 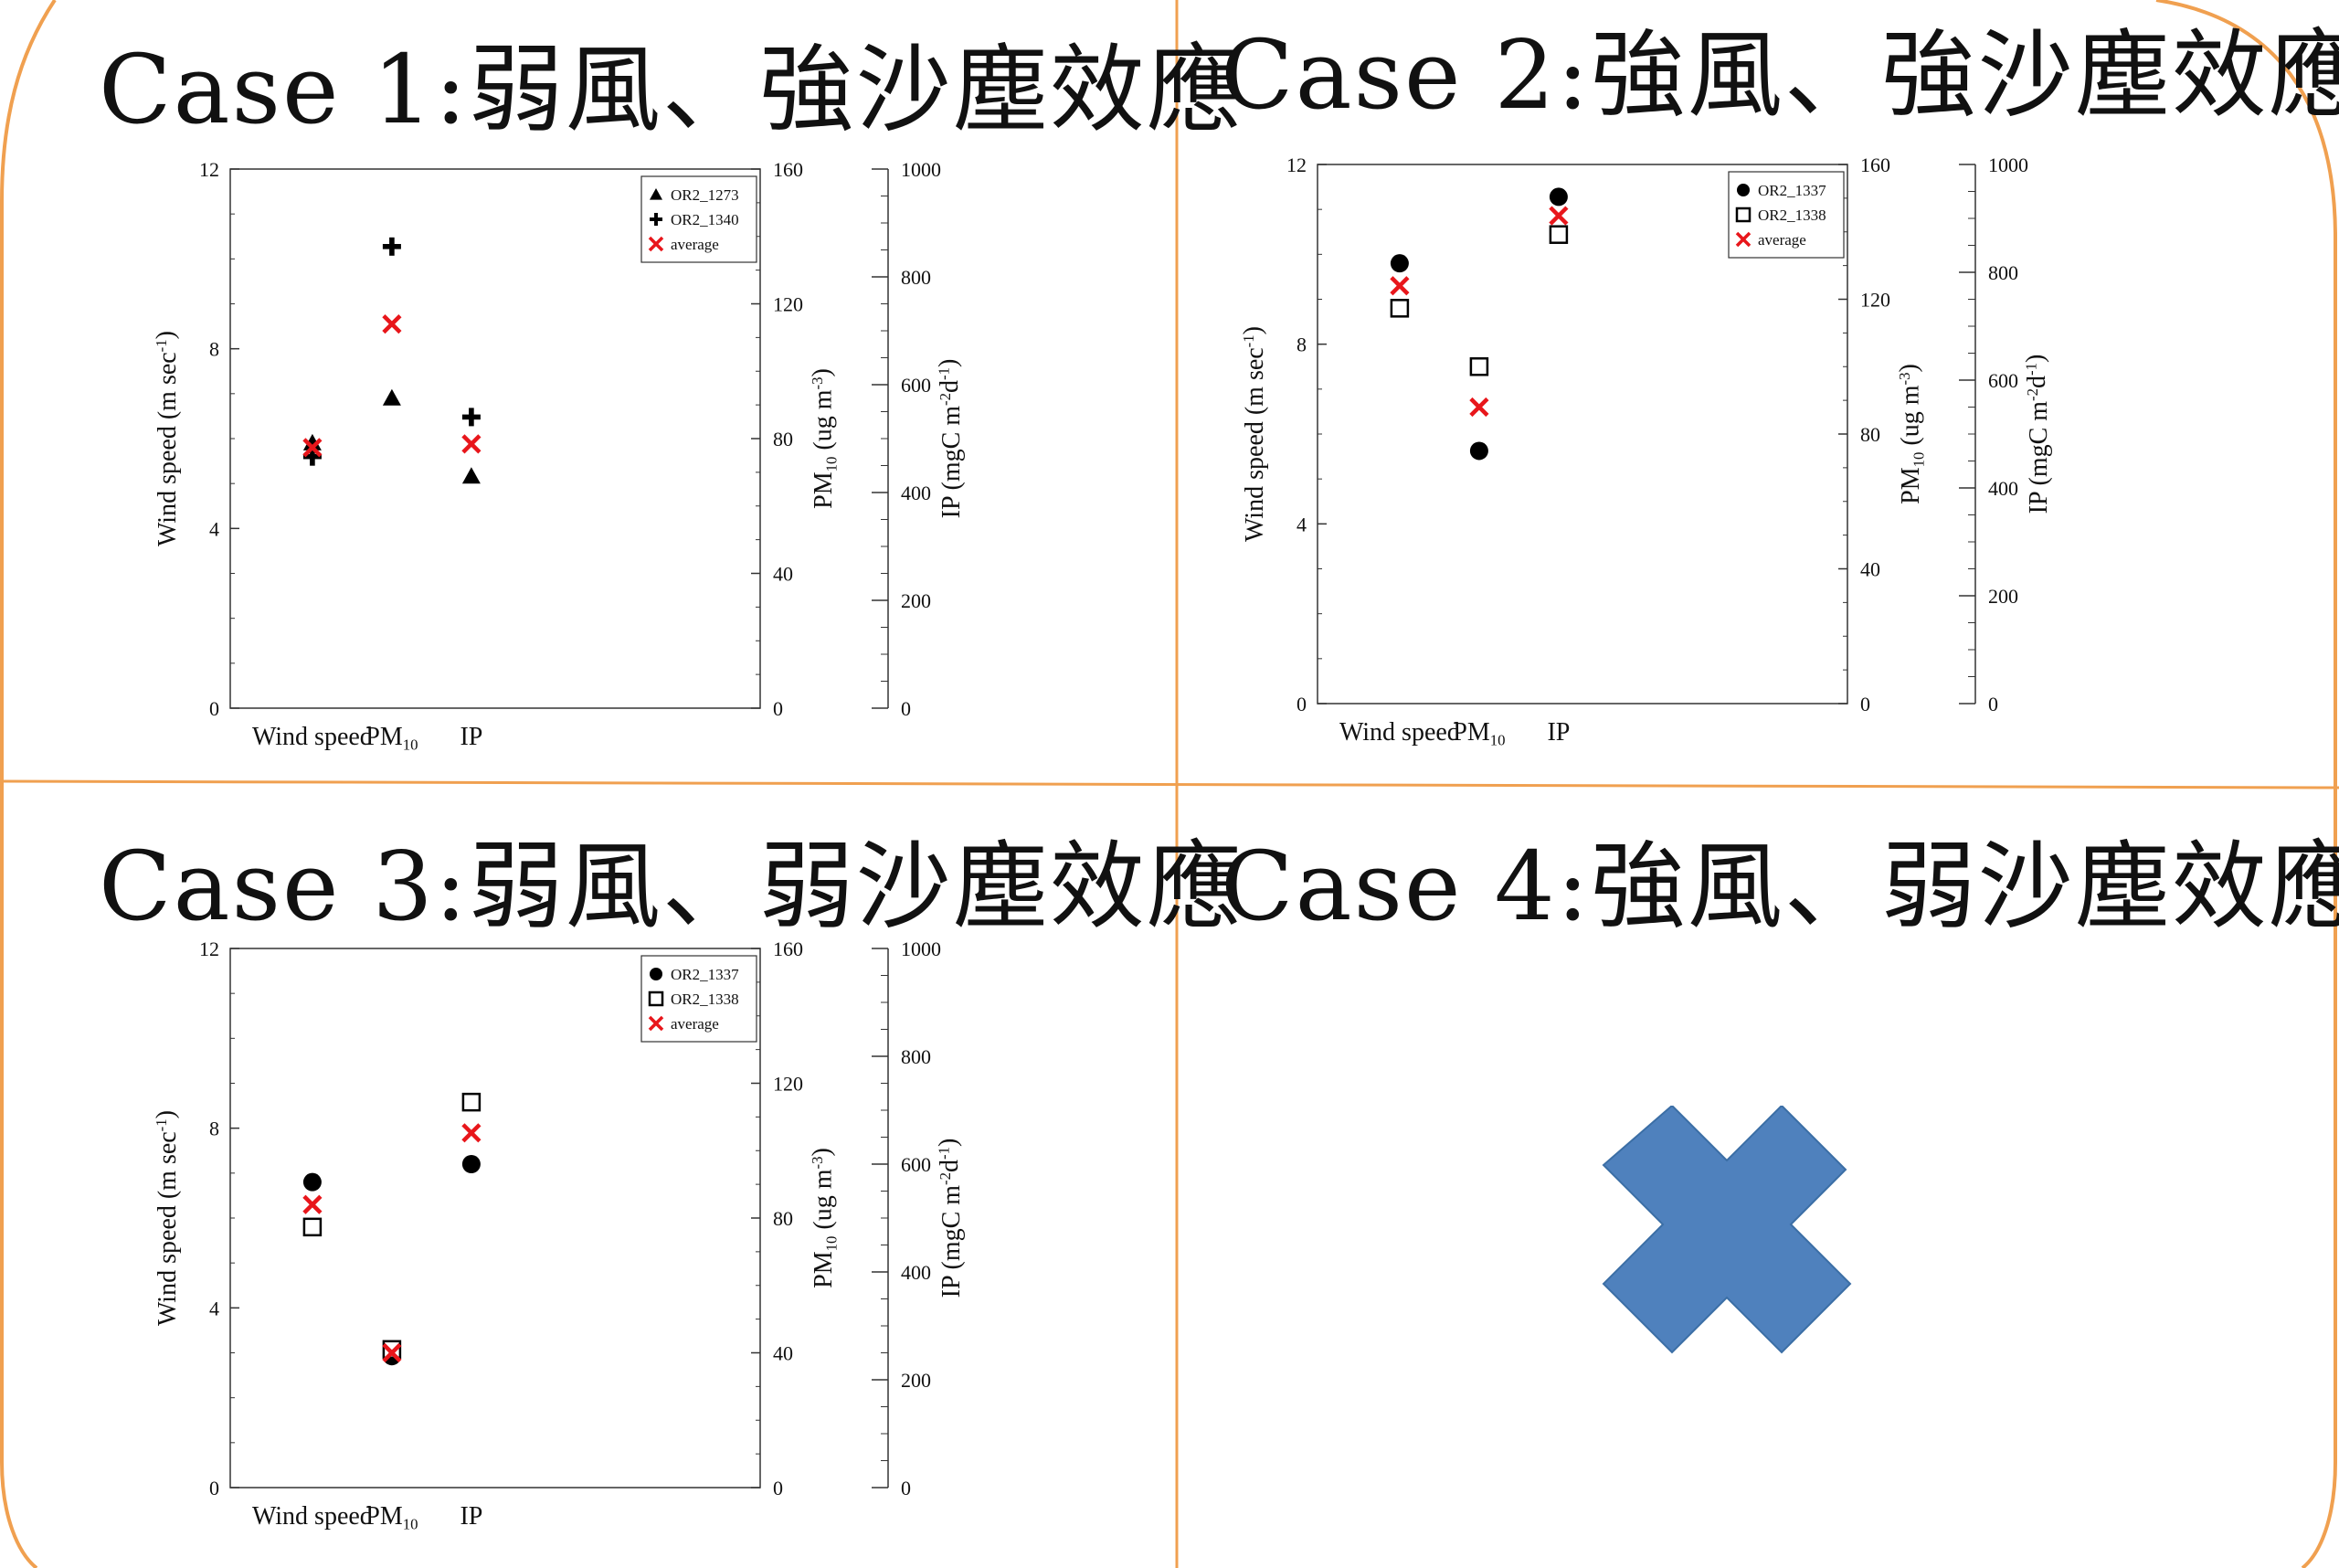 I want to click on cross-shape-icon, so click(x=1727, y=1230).